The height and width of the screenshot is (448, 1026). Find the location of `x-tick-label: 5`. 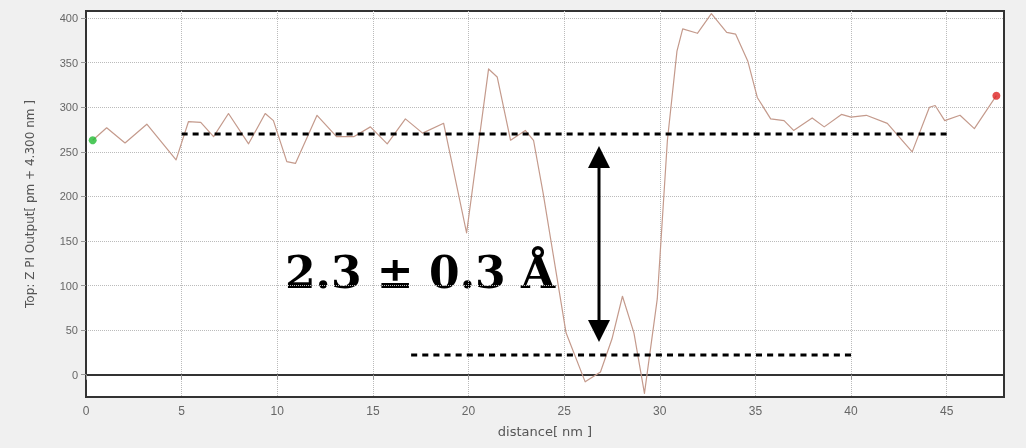

x-tick-label: 5 is located at coordinates (182, 411).